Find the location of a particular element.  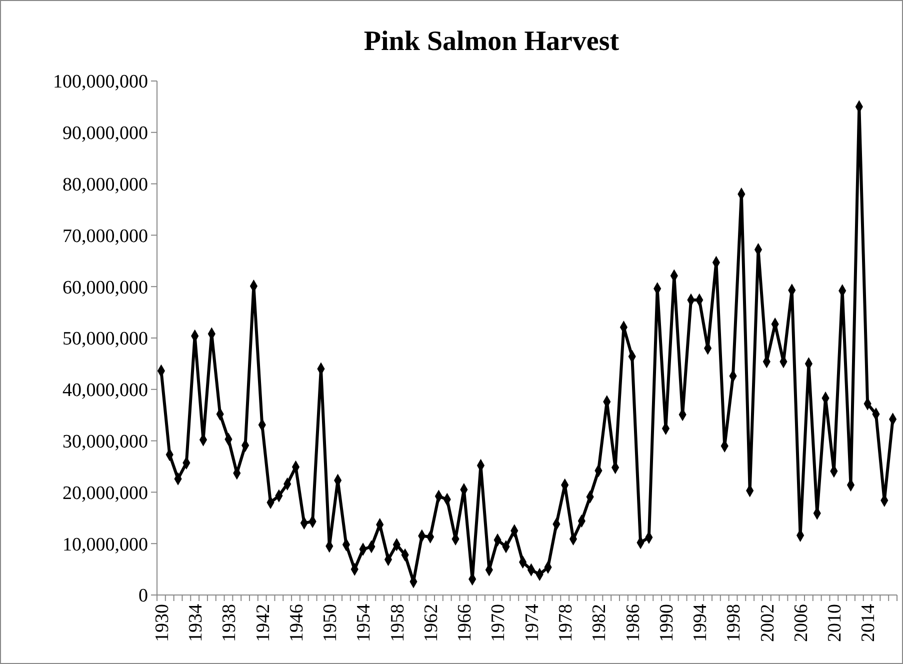

x-tick-label: 1942 is located at coordinates (263, 623).